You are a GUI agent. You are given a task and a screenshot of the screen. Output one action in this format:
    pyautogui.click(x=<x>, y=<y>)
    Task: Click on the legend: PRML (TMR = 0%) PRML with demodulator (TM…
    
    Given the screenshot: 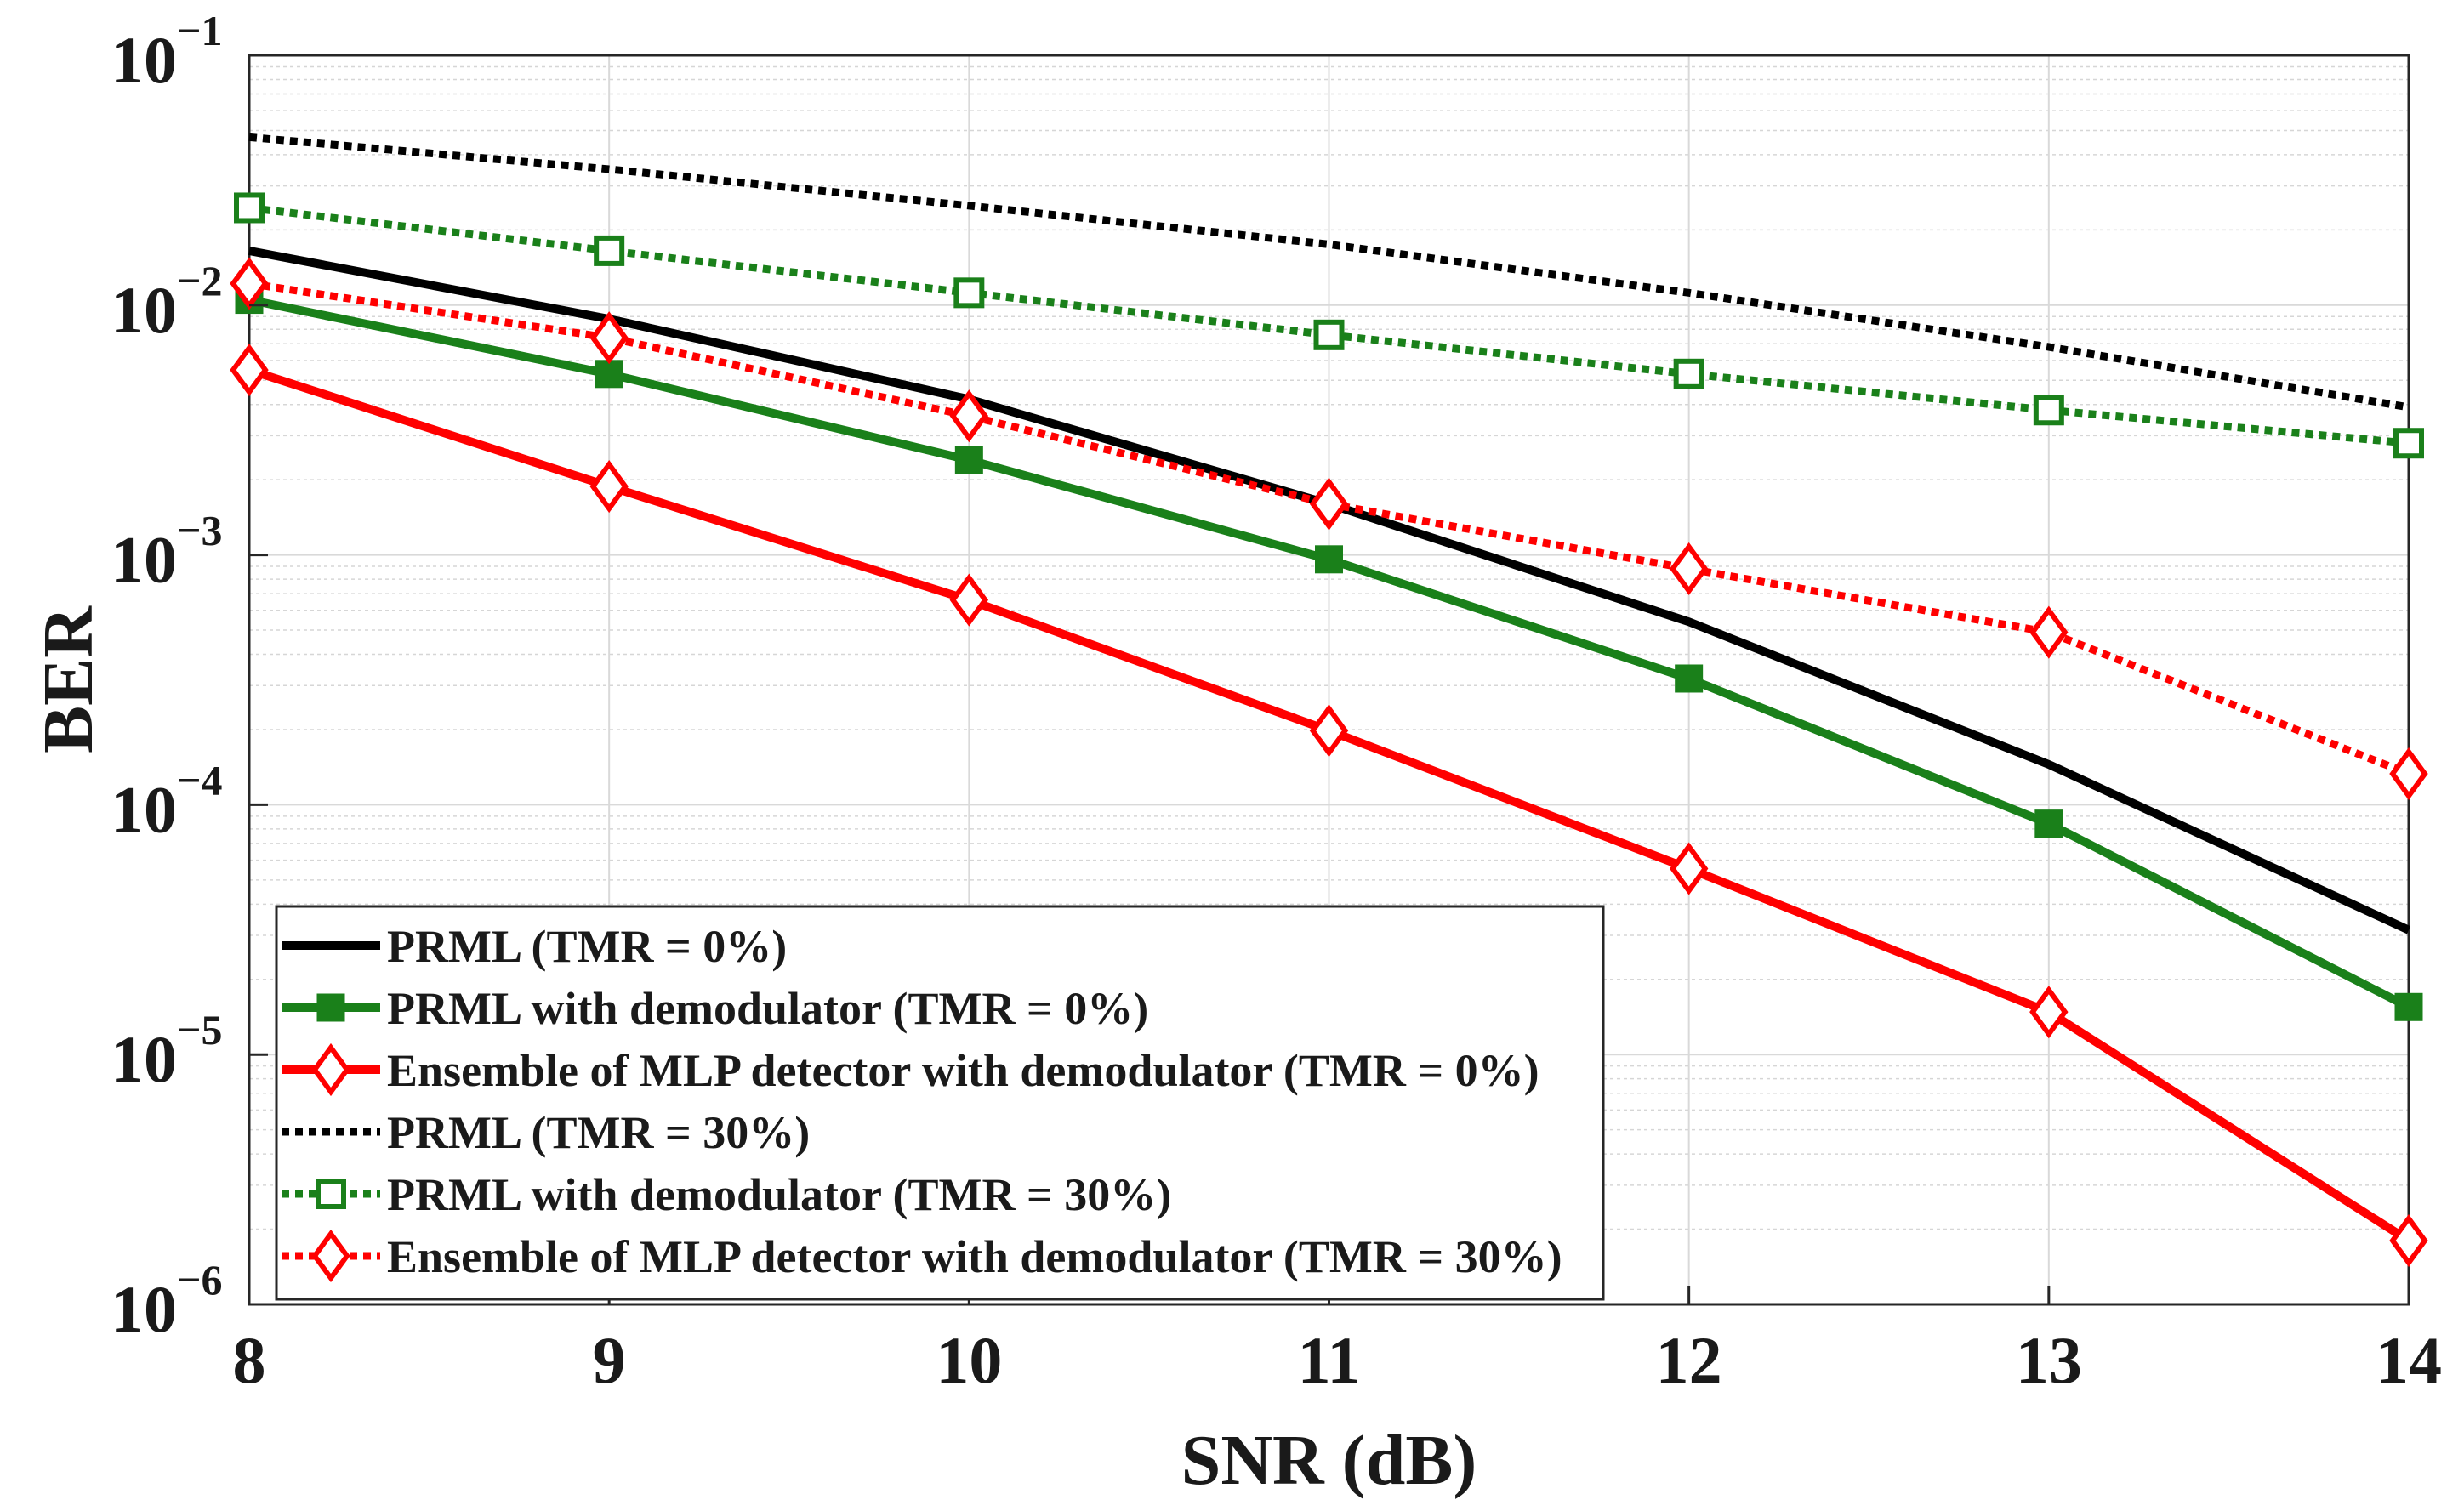 What is the action you would take?
    pyautogui.click(x=940, y=1103)
    